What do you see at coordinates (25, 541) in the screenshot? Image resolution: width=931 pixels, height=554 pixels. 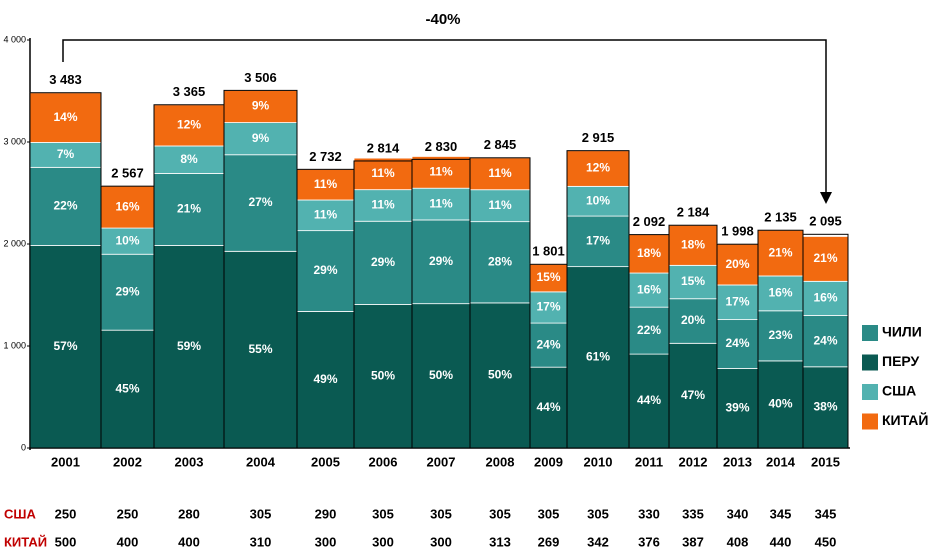 I see `table-row-label: КИТАЙ` at bounding box center [25, 541].